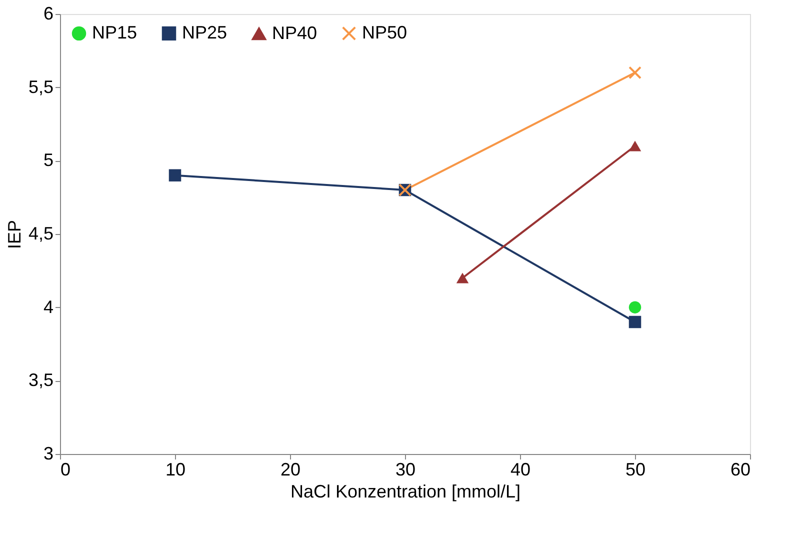  Describe the element at coordinates (175, 470) in the screenshot. I see `x-tick-label: 10` at that location.